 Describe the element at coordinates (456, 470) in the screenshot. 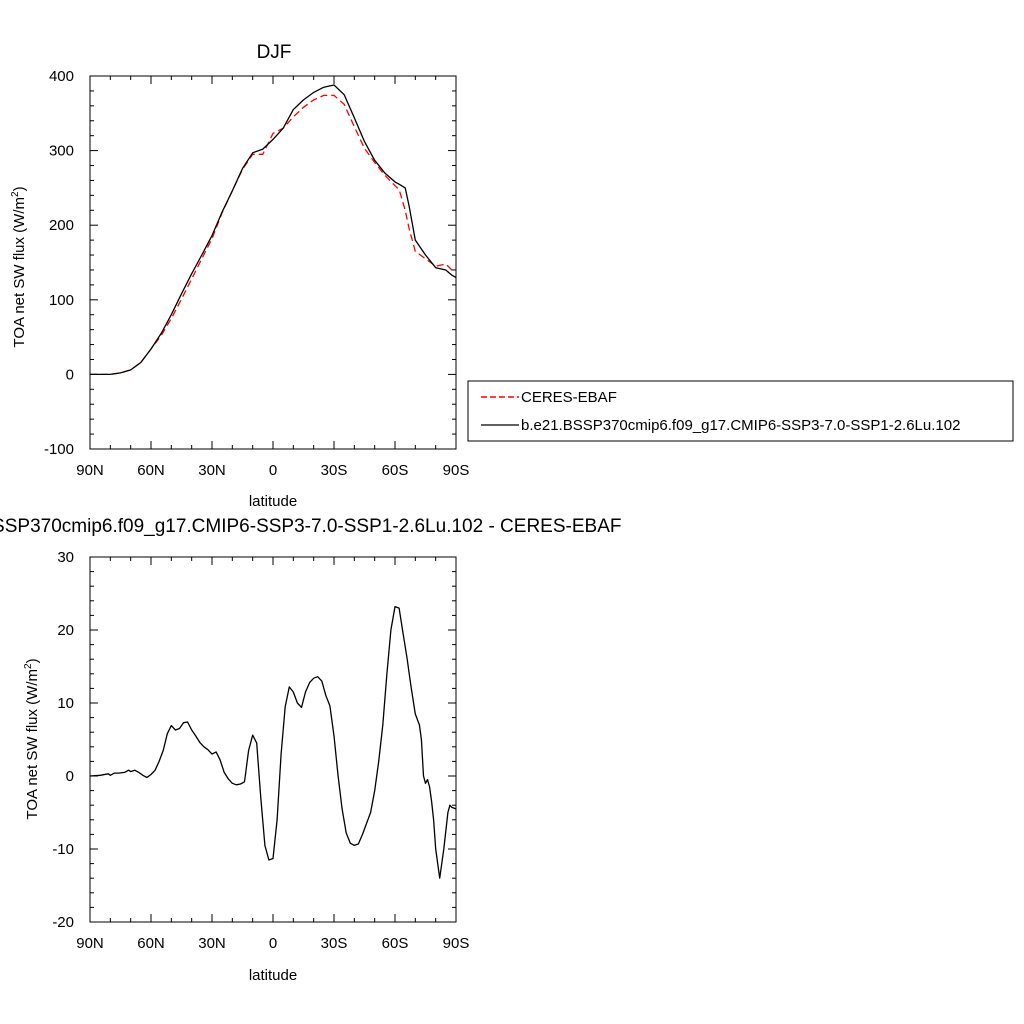

I see `top-x-tick-label-6: 90S` at that location.